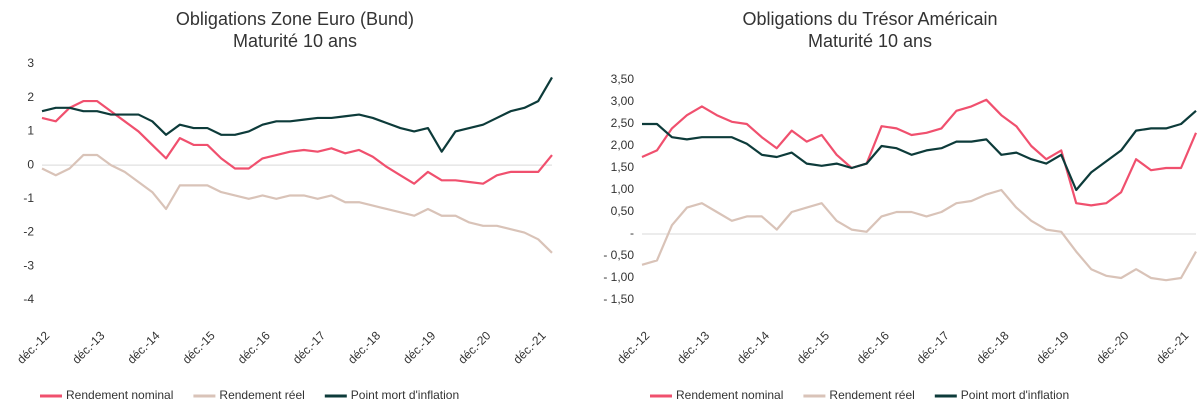 The height and width of the screenshot is (410, 1200). I want to click on y-tick-label: 1,00, so click(623, 189).